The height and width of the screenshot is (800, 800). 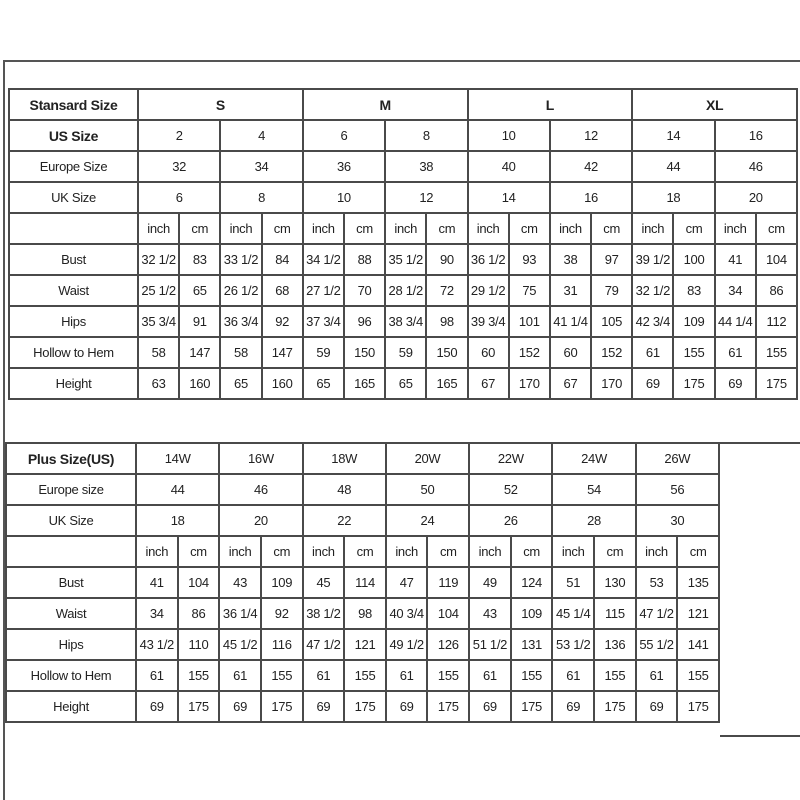 I want to click on measure-value: 121, so click(x=365, y=644).